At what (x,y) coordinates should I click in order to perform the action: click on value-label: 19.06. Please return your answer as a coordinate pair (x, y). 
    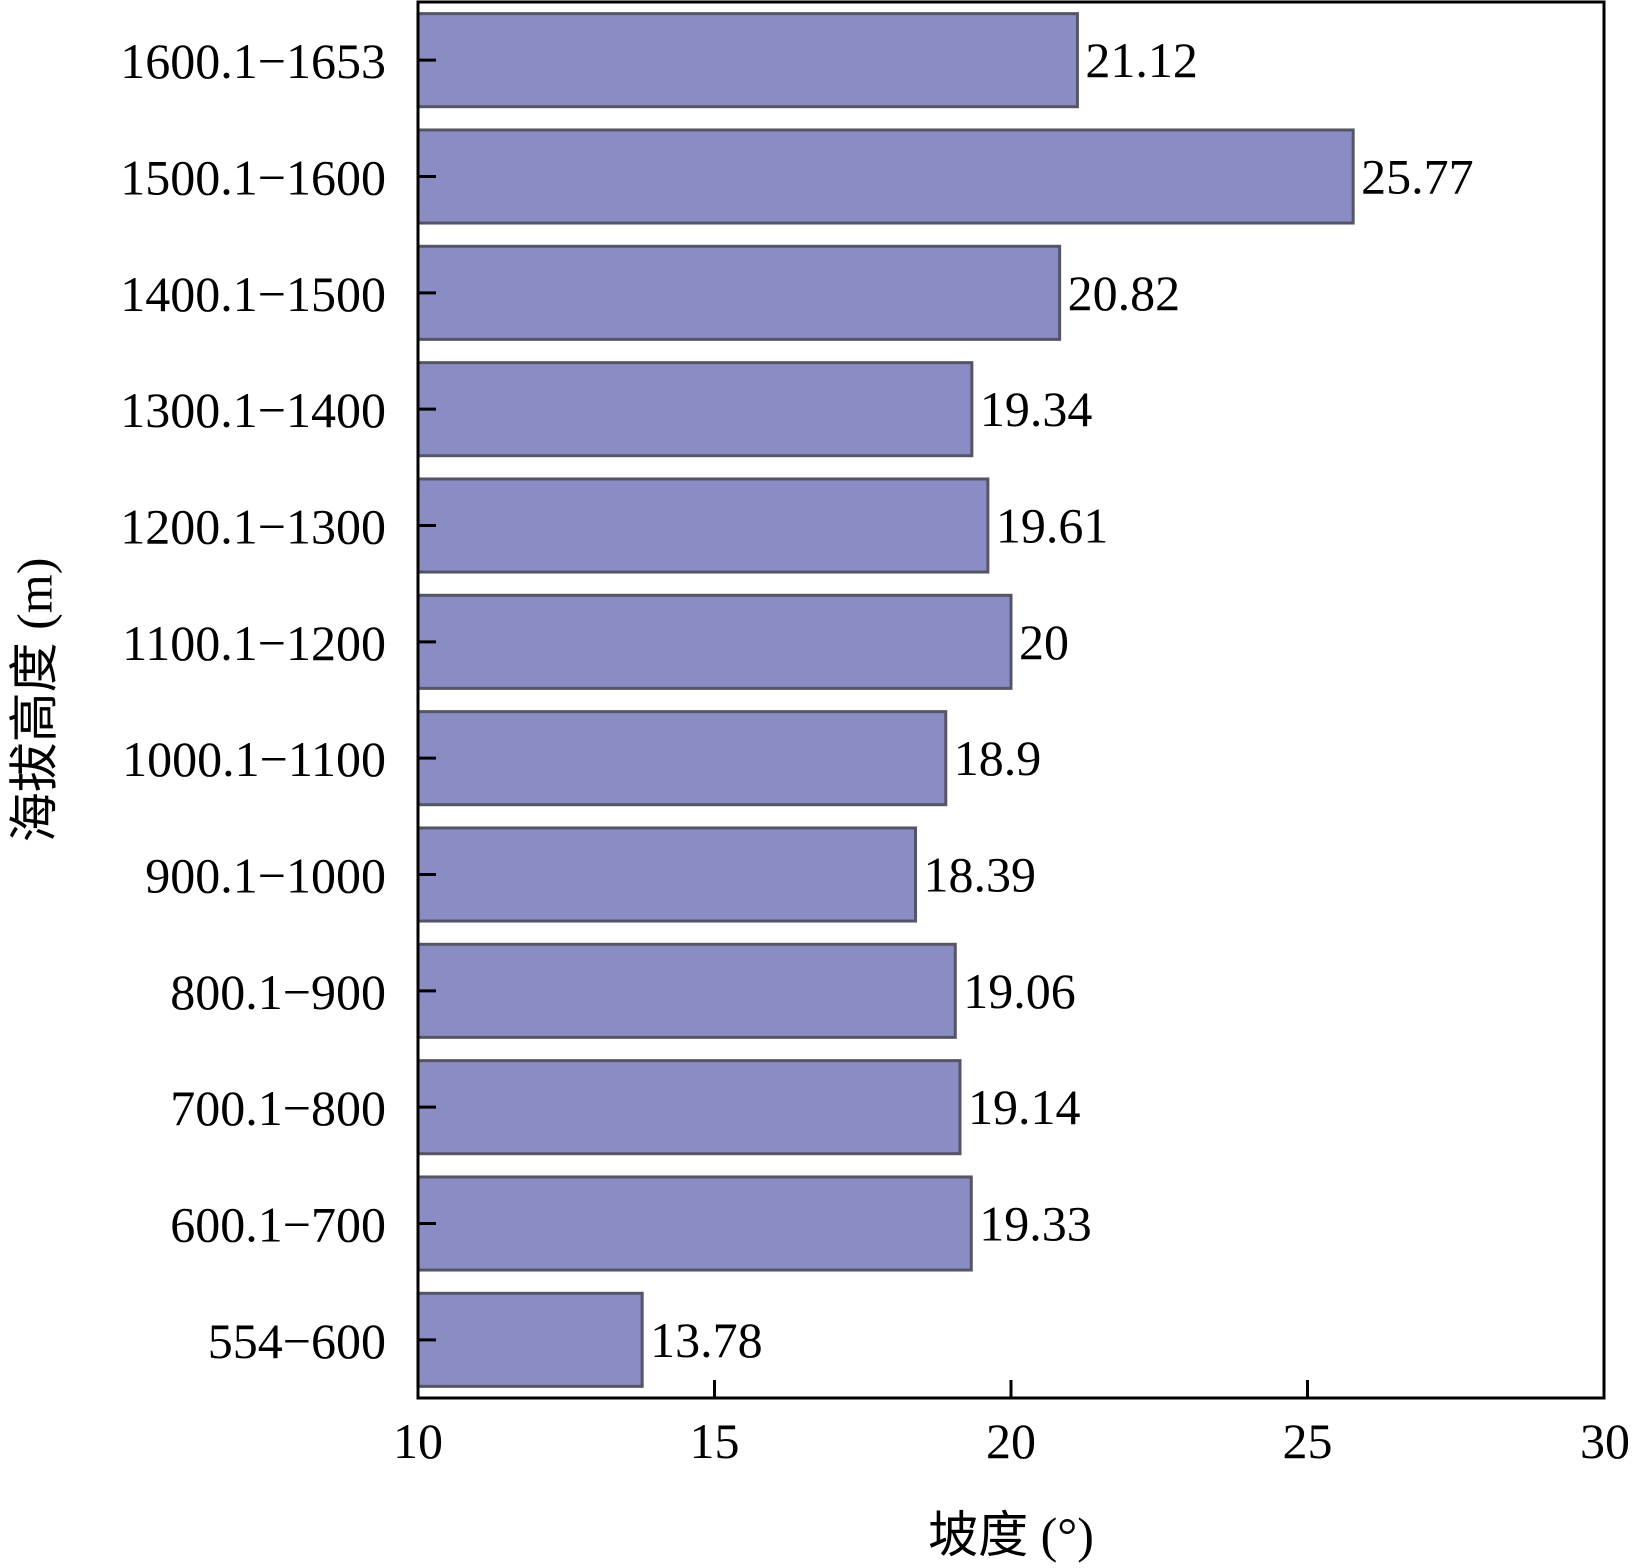
    Looking at the image, I should click on (1019, 991).